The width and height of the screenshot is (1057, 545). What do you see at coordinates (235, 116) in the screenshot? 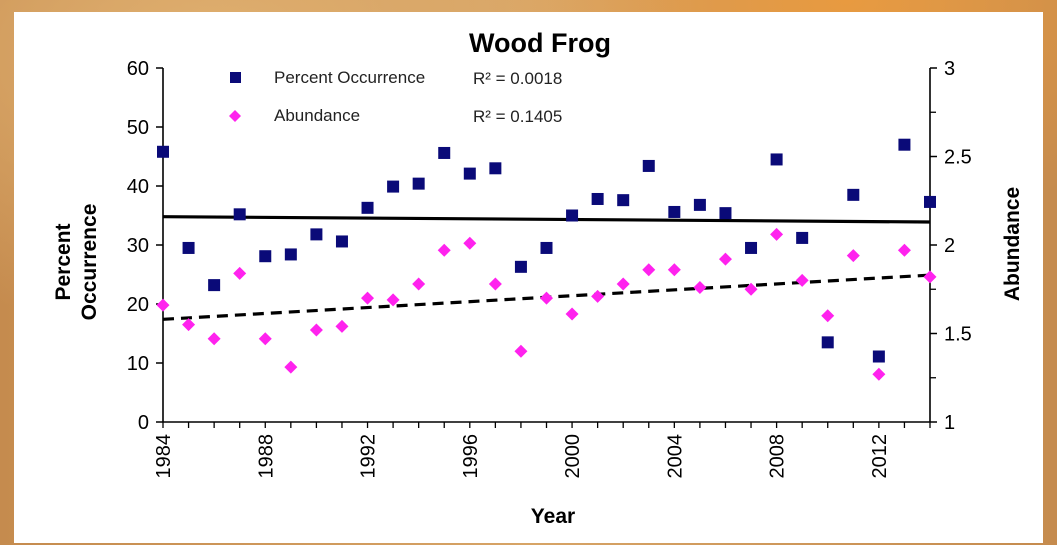
I see `legend-marker-abundance` at bounding box center [235, 116].